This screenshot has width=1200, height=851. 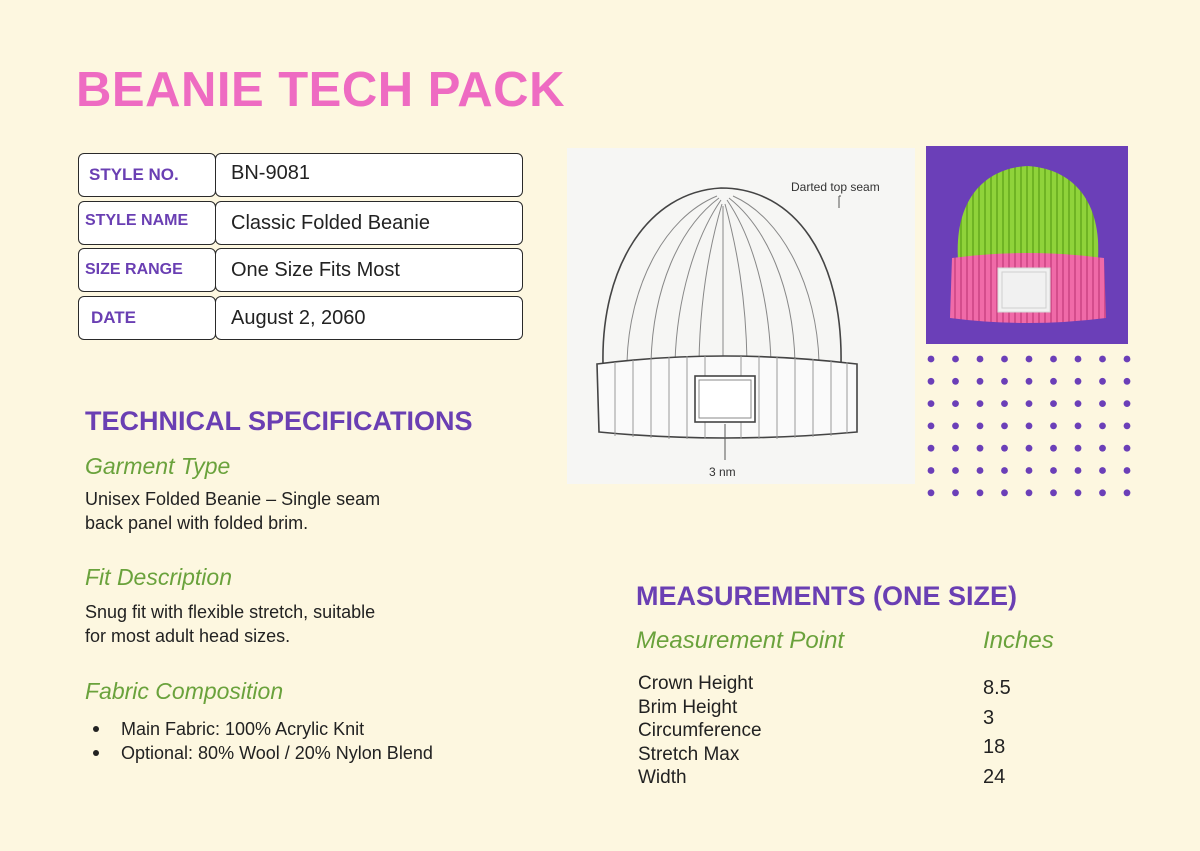 I want to click on size-range-label: SIZE RANGE, so click(x=147, y=270).